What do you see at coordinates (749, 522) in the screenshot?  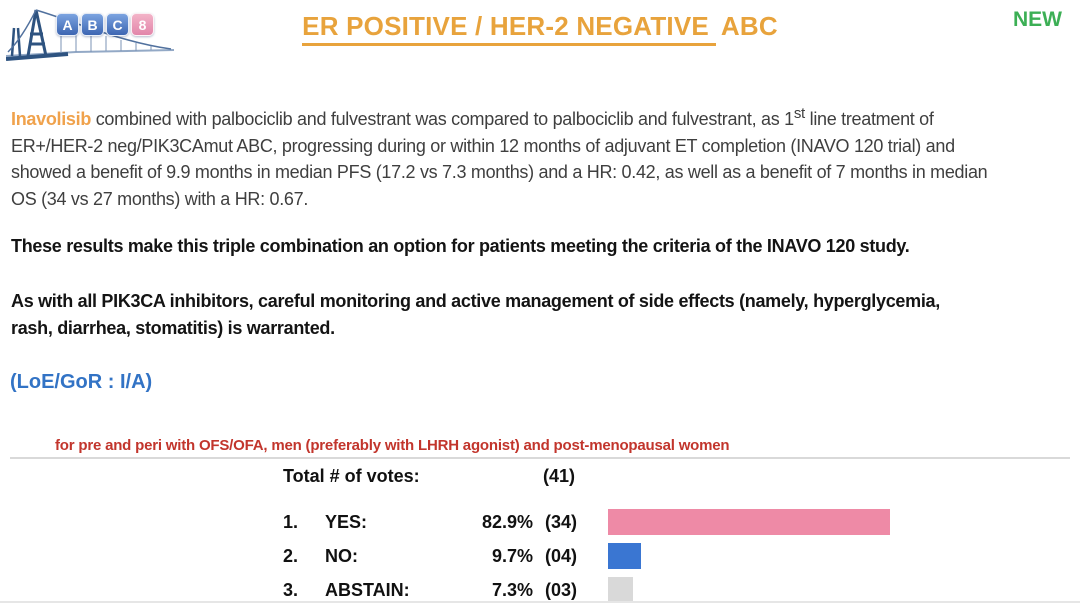 I see `vote-bar-yes` at bounding box center [749, 522].